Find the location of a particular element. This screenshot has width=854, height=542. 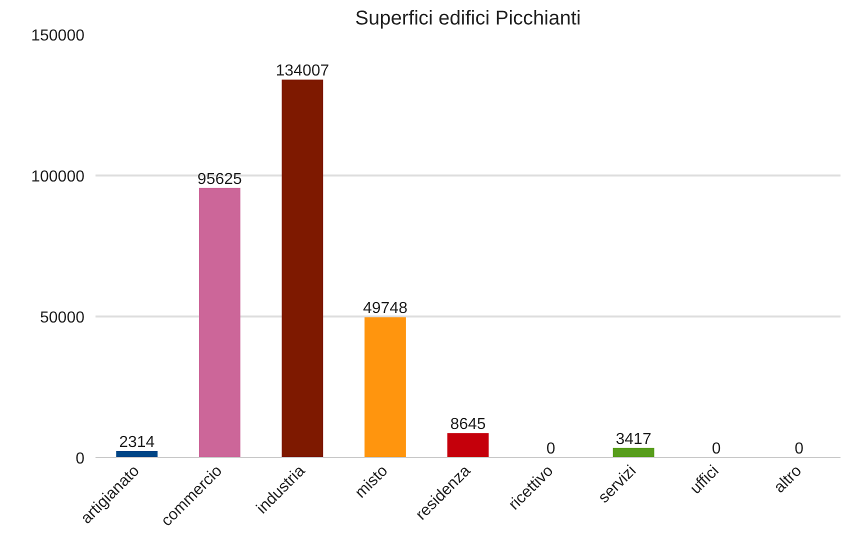

y-tick-label: 0 is located at coordinates (80, 459).